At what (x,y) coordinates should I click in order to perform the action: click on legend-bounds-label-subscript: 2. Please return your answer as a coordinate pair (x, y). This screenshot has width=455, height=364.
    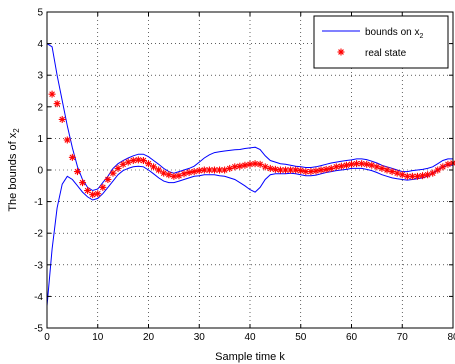
    Looking at the image, I should click on (422, 36).